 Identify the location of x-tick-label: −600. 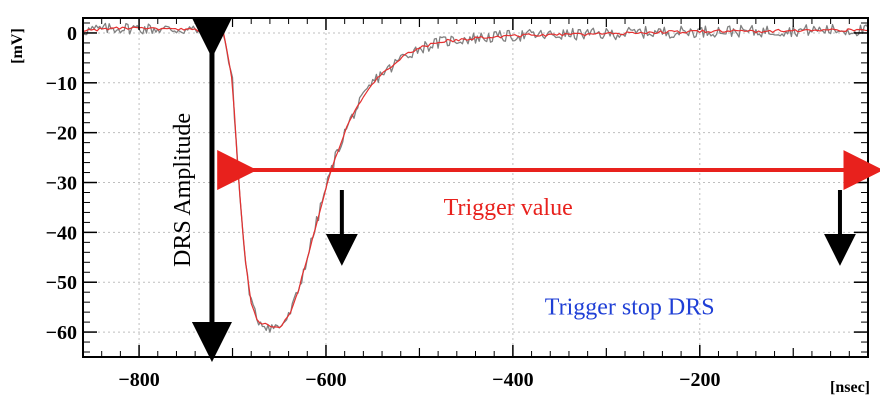
(325, 380).